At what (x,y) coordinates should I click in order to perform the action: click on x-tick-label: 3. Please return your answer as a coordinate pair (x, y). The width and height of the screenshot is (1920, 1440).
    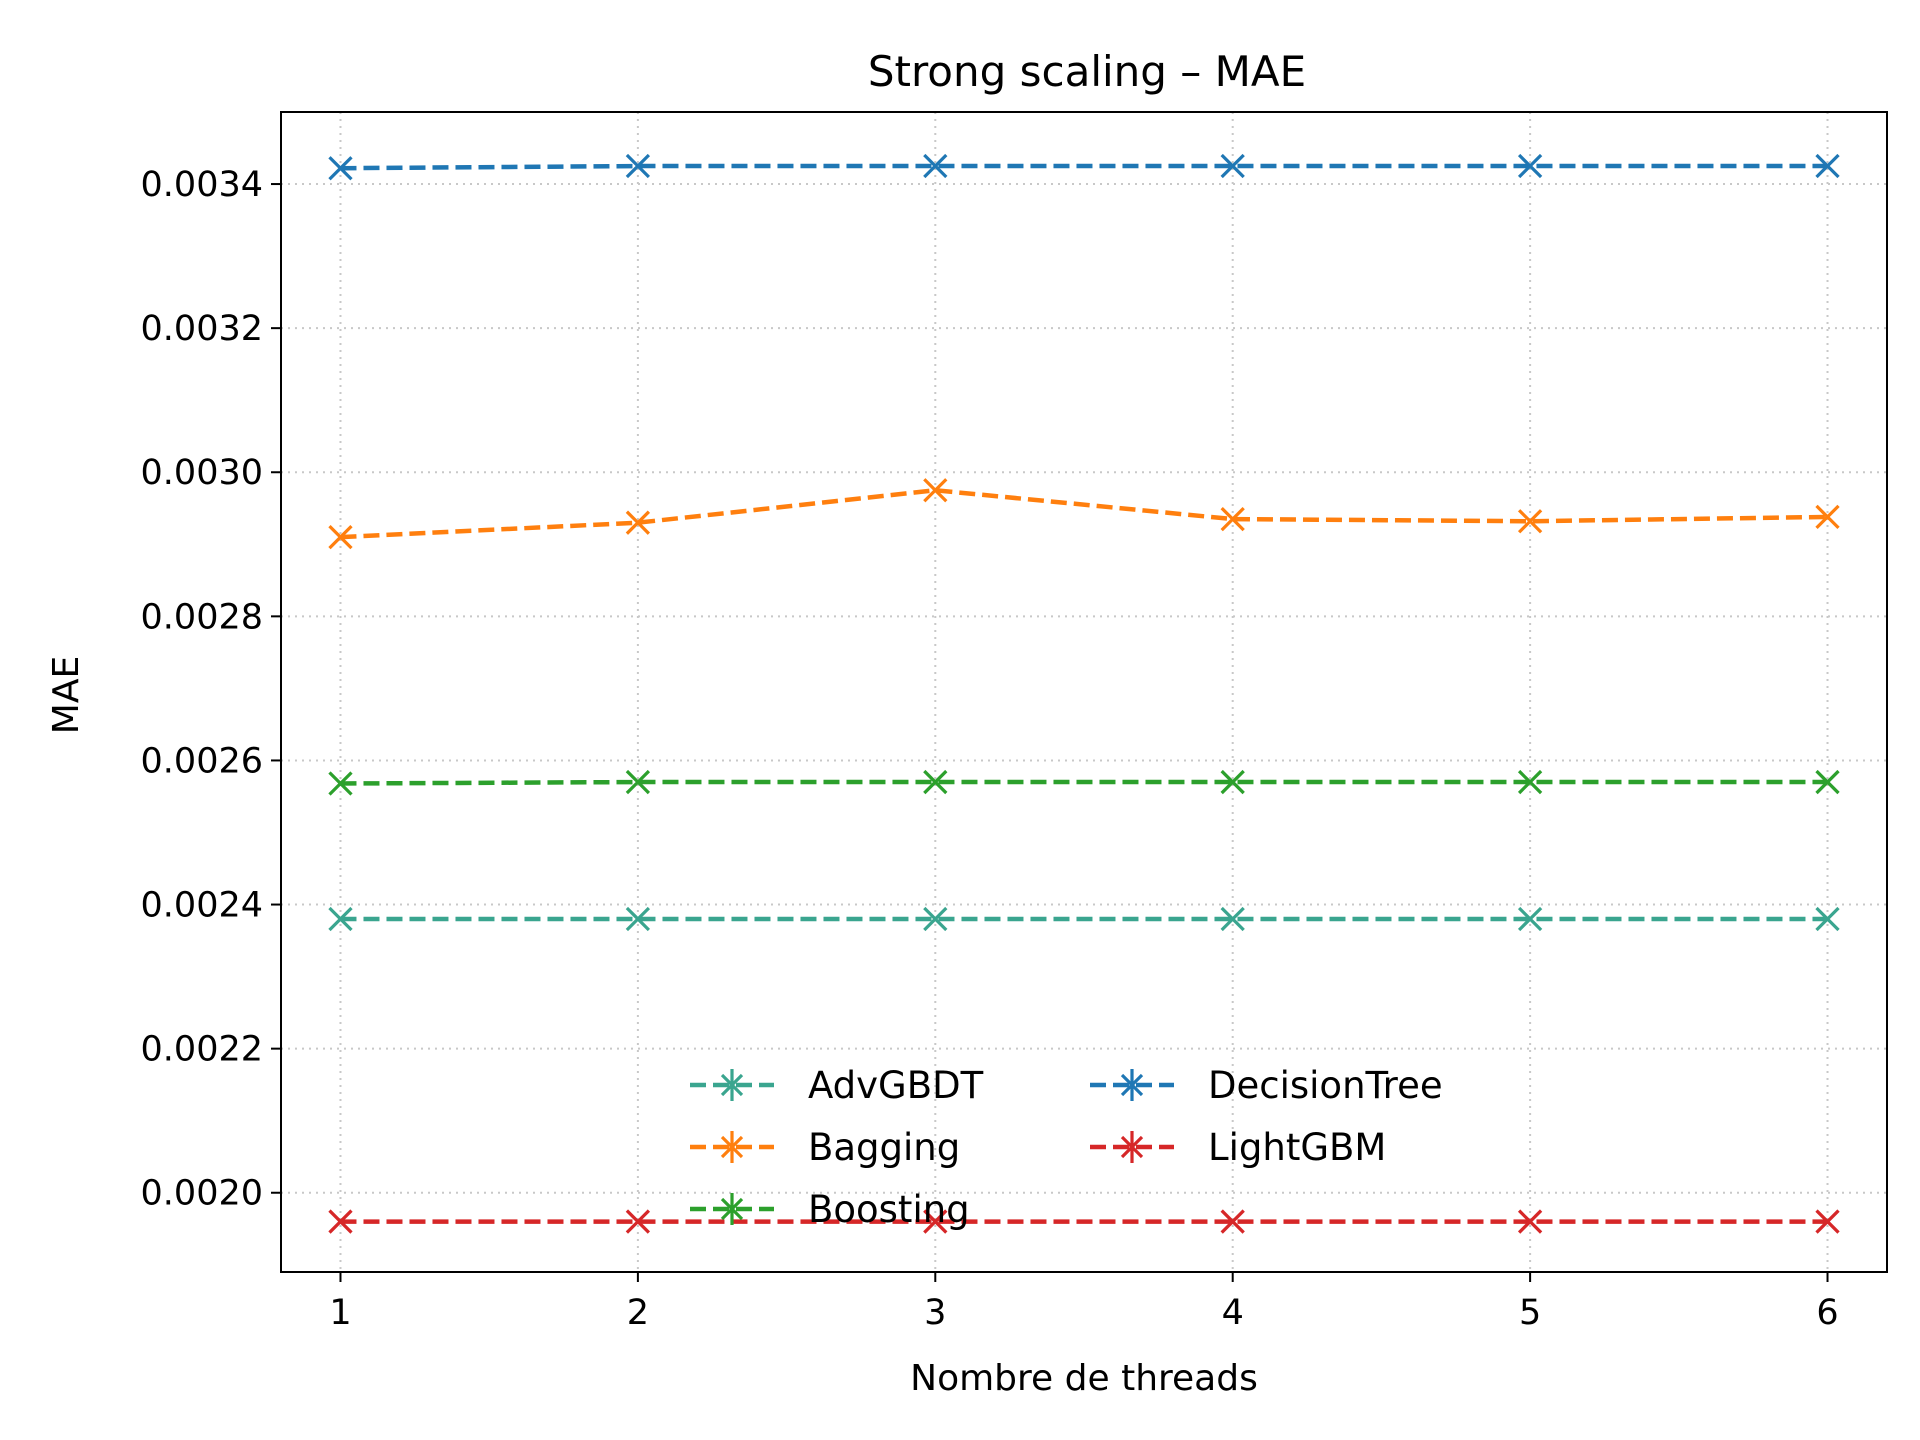
    Looking at the image, I should click on (935, 1313).